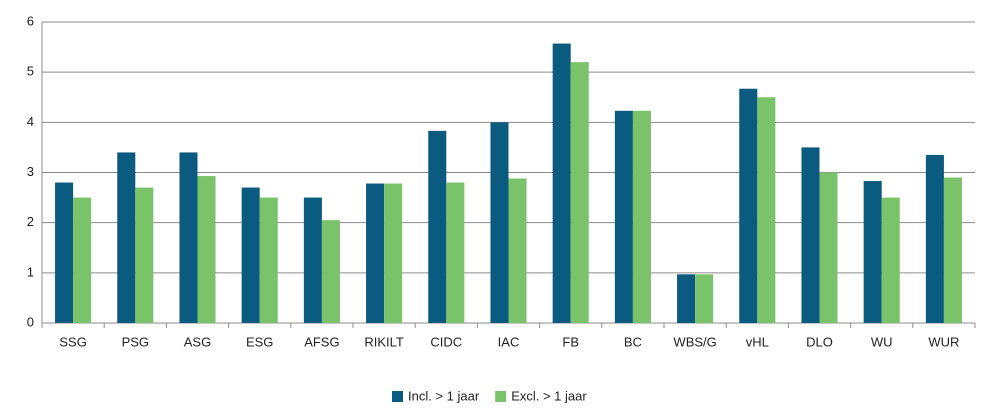 The width and height of the screenshot is (986, 409). What do you see at coordinates (446, 341) in the screenshot?
I see `x-tick-label: CIDC` at bounding box center [446, 341].